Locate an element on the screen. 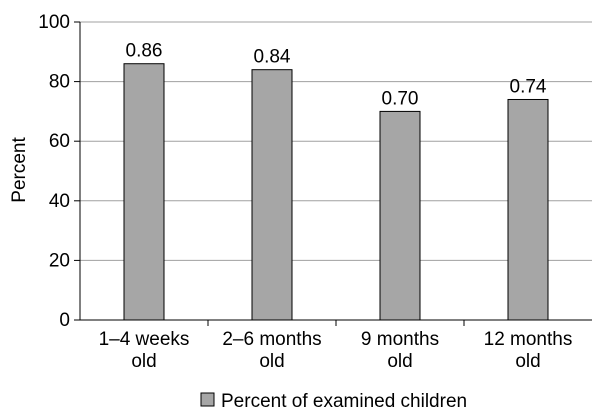  data-label: 0.84 is located at coordinates (272, 57).